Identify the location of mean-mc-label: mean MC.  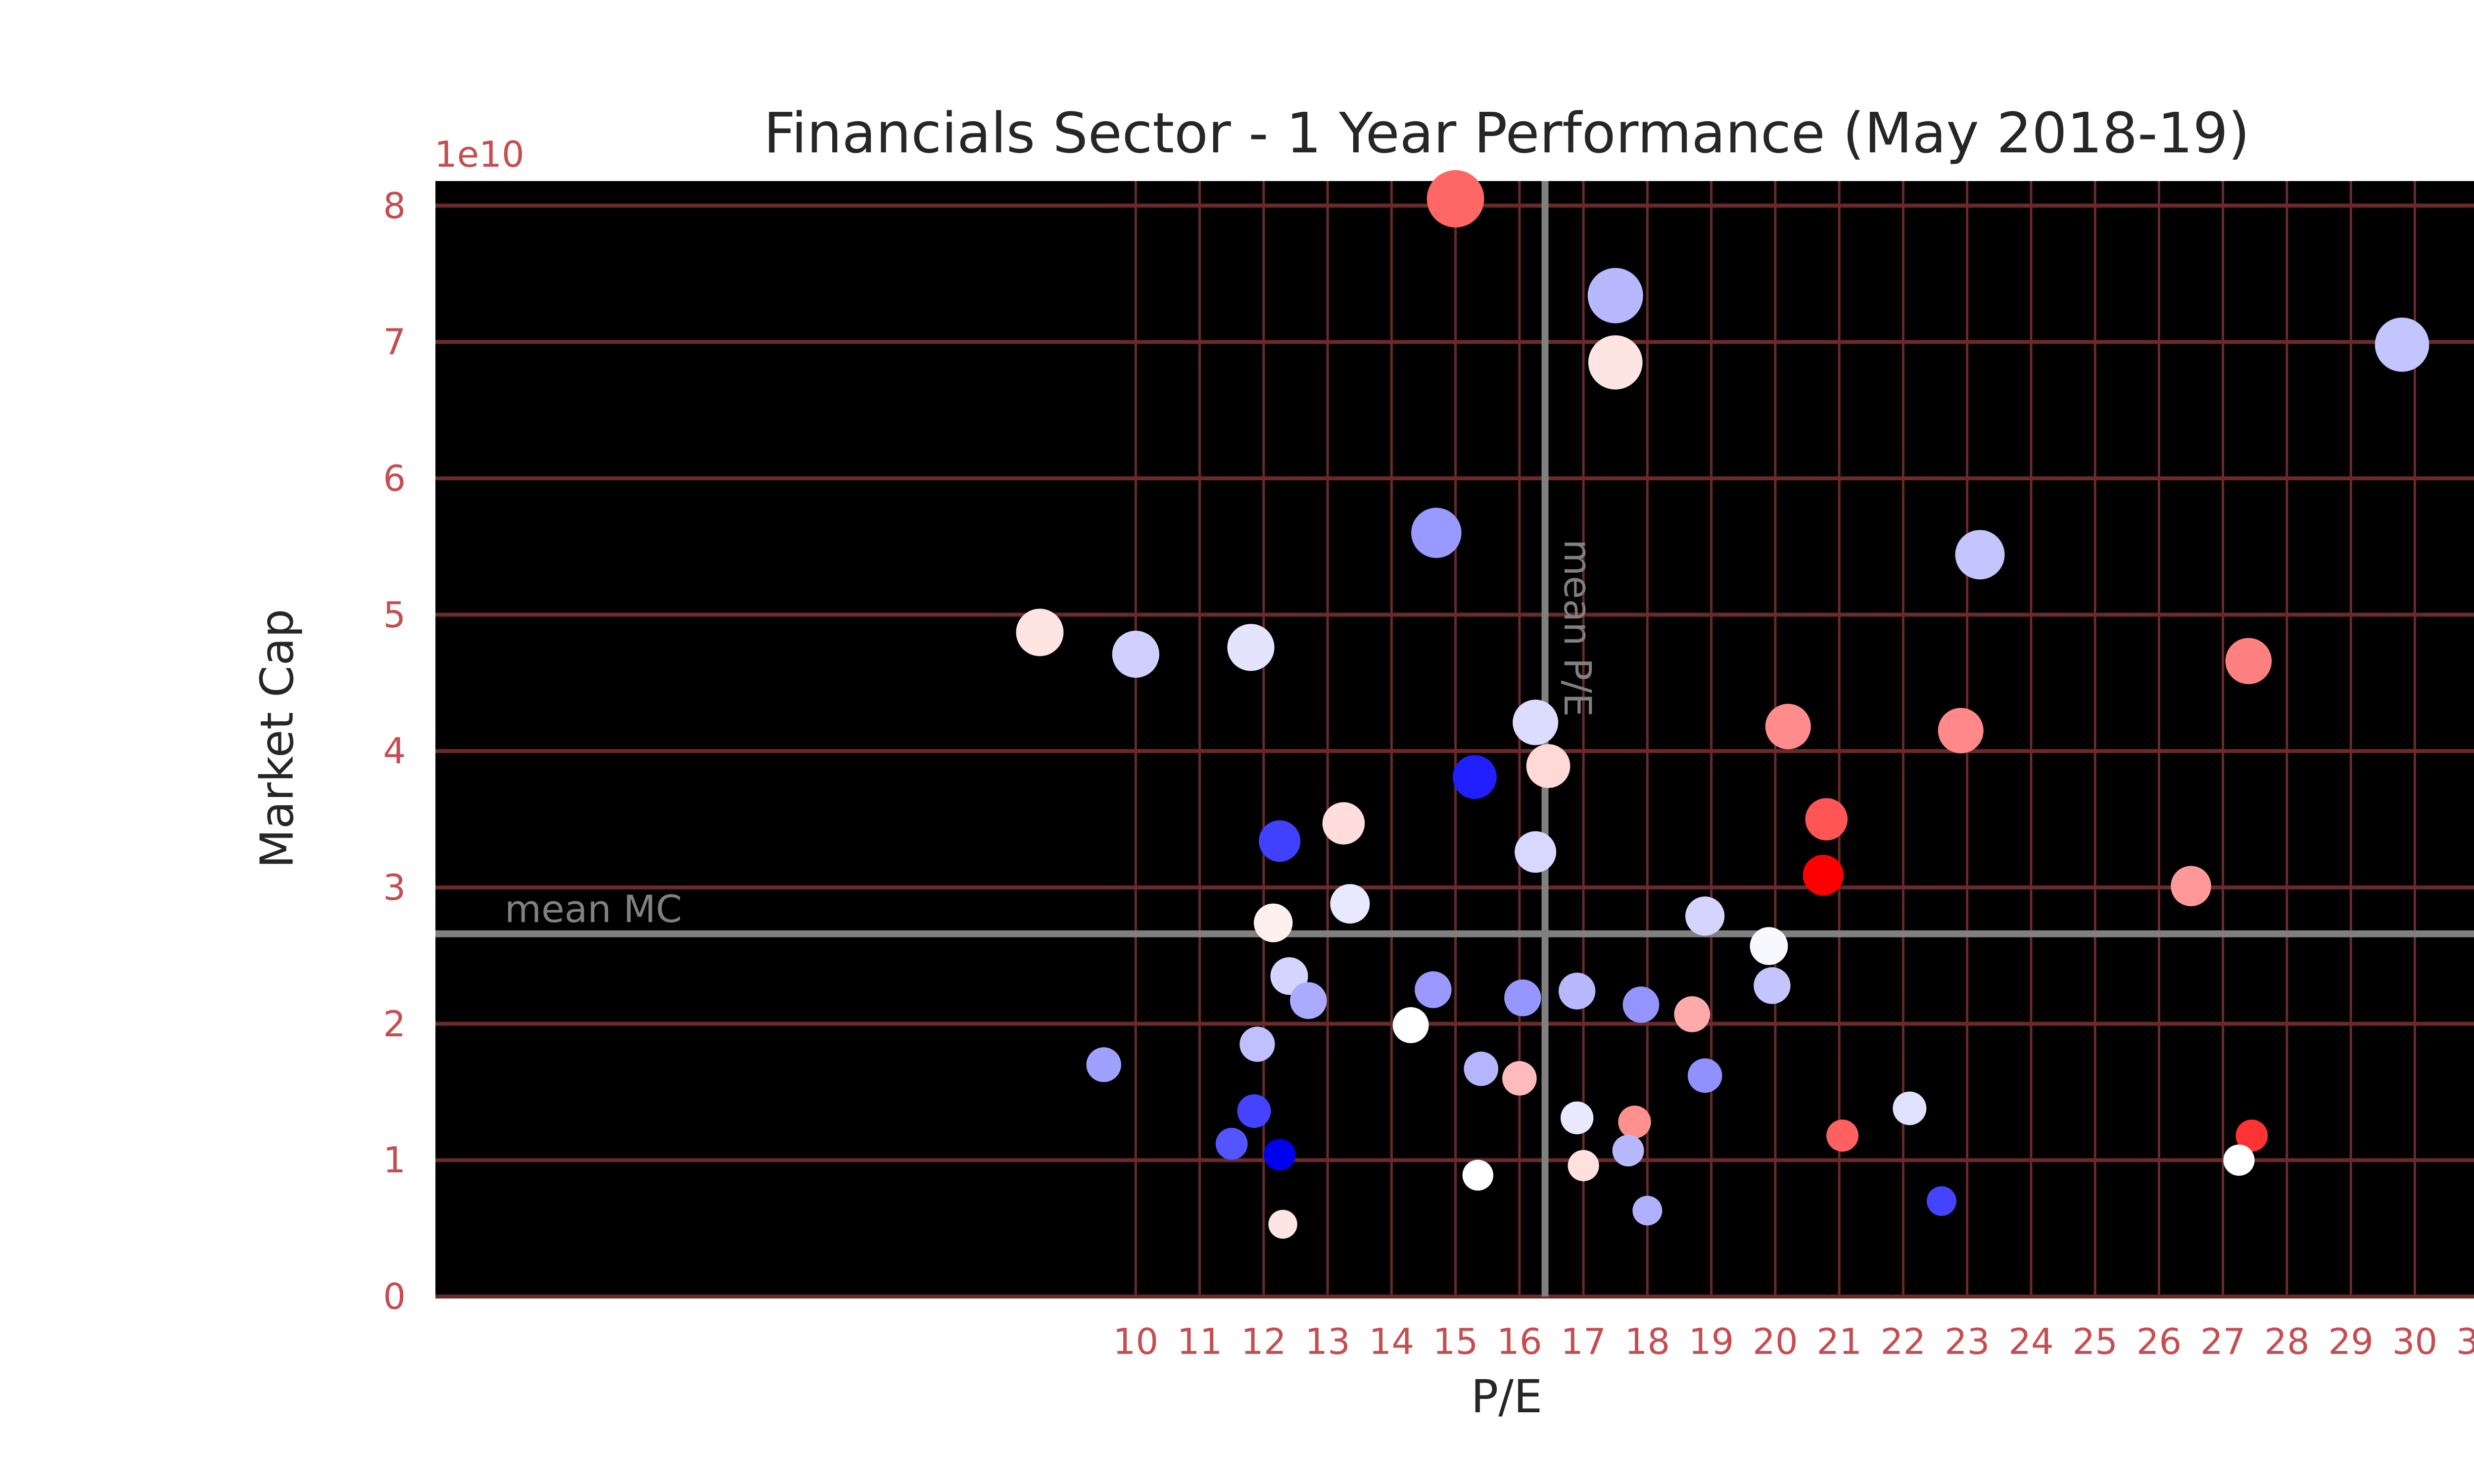
(594, 908).